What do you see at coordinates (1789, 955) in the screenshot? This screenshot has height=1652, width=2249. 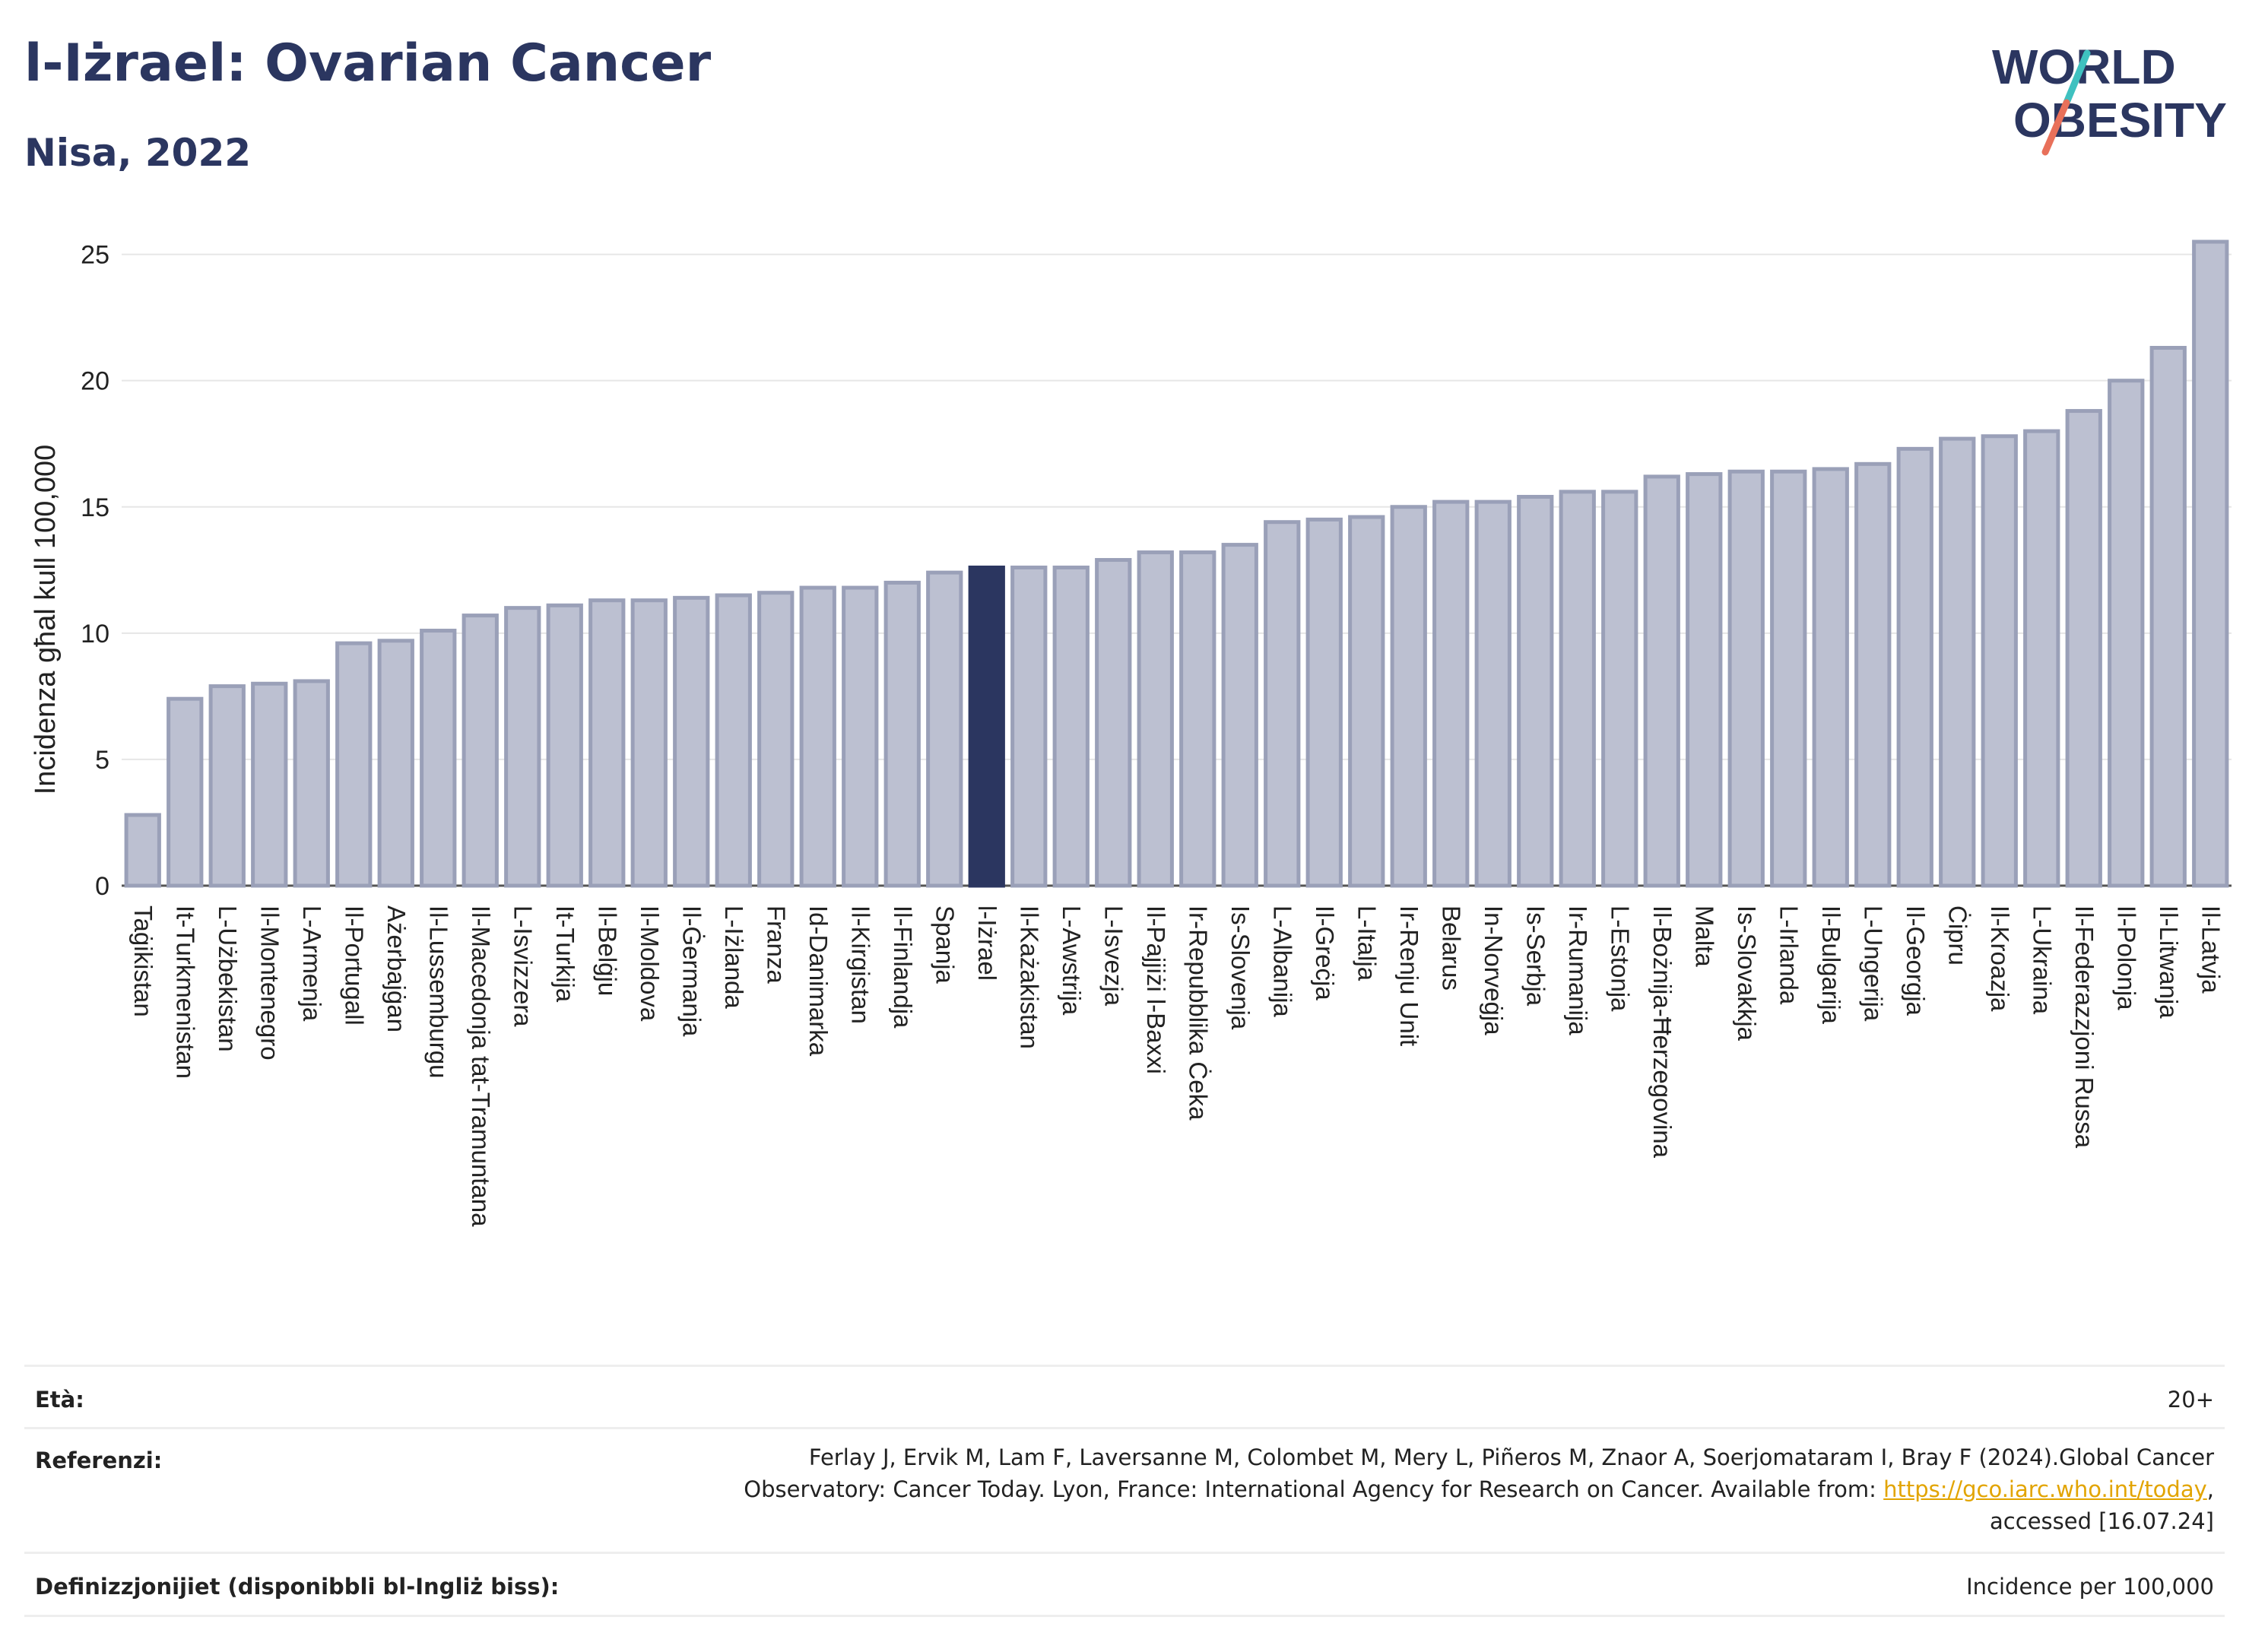 I see `x-tick-label: L-Irlanda` at bounding box center [1789, 955].